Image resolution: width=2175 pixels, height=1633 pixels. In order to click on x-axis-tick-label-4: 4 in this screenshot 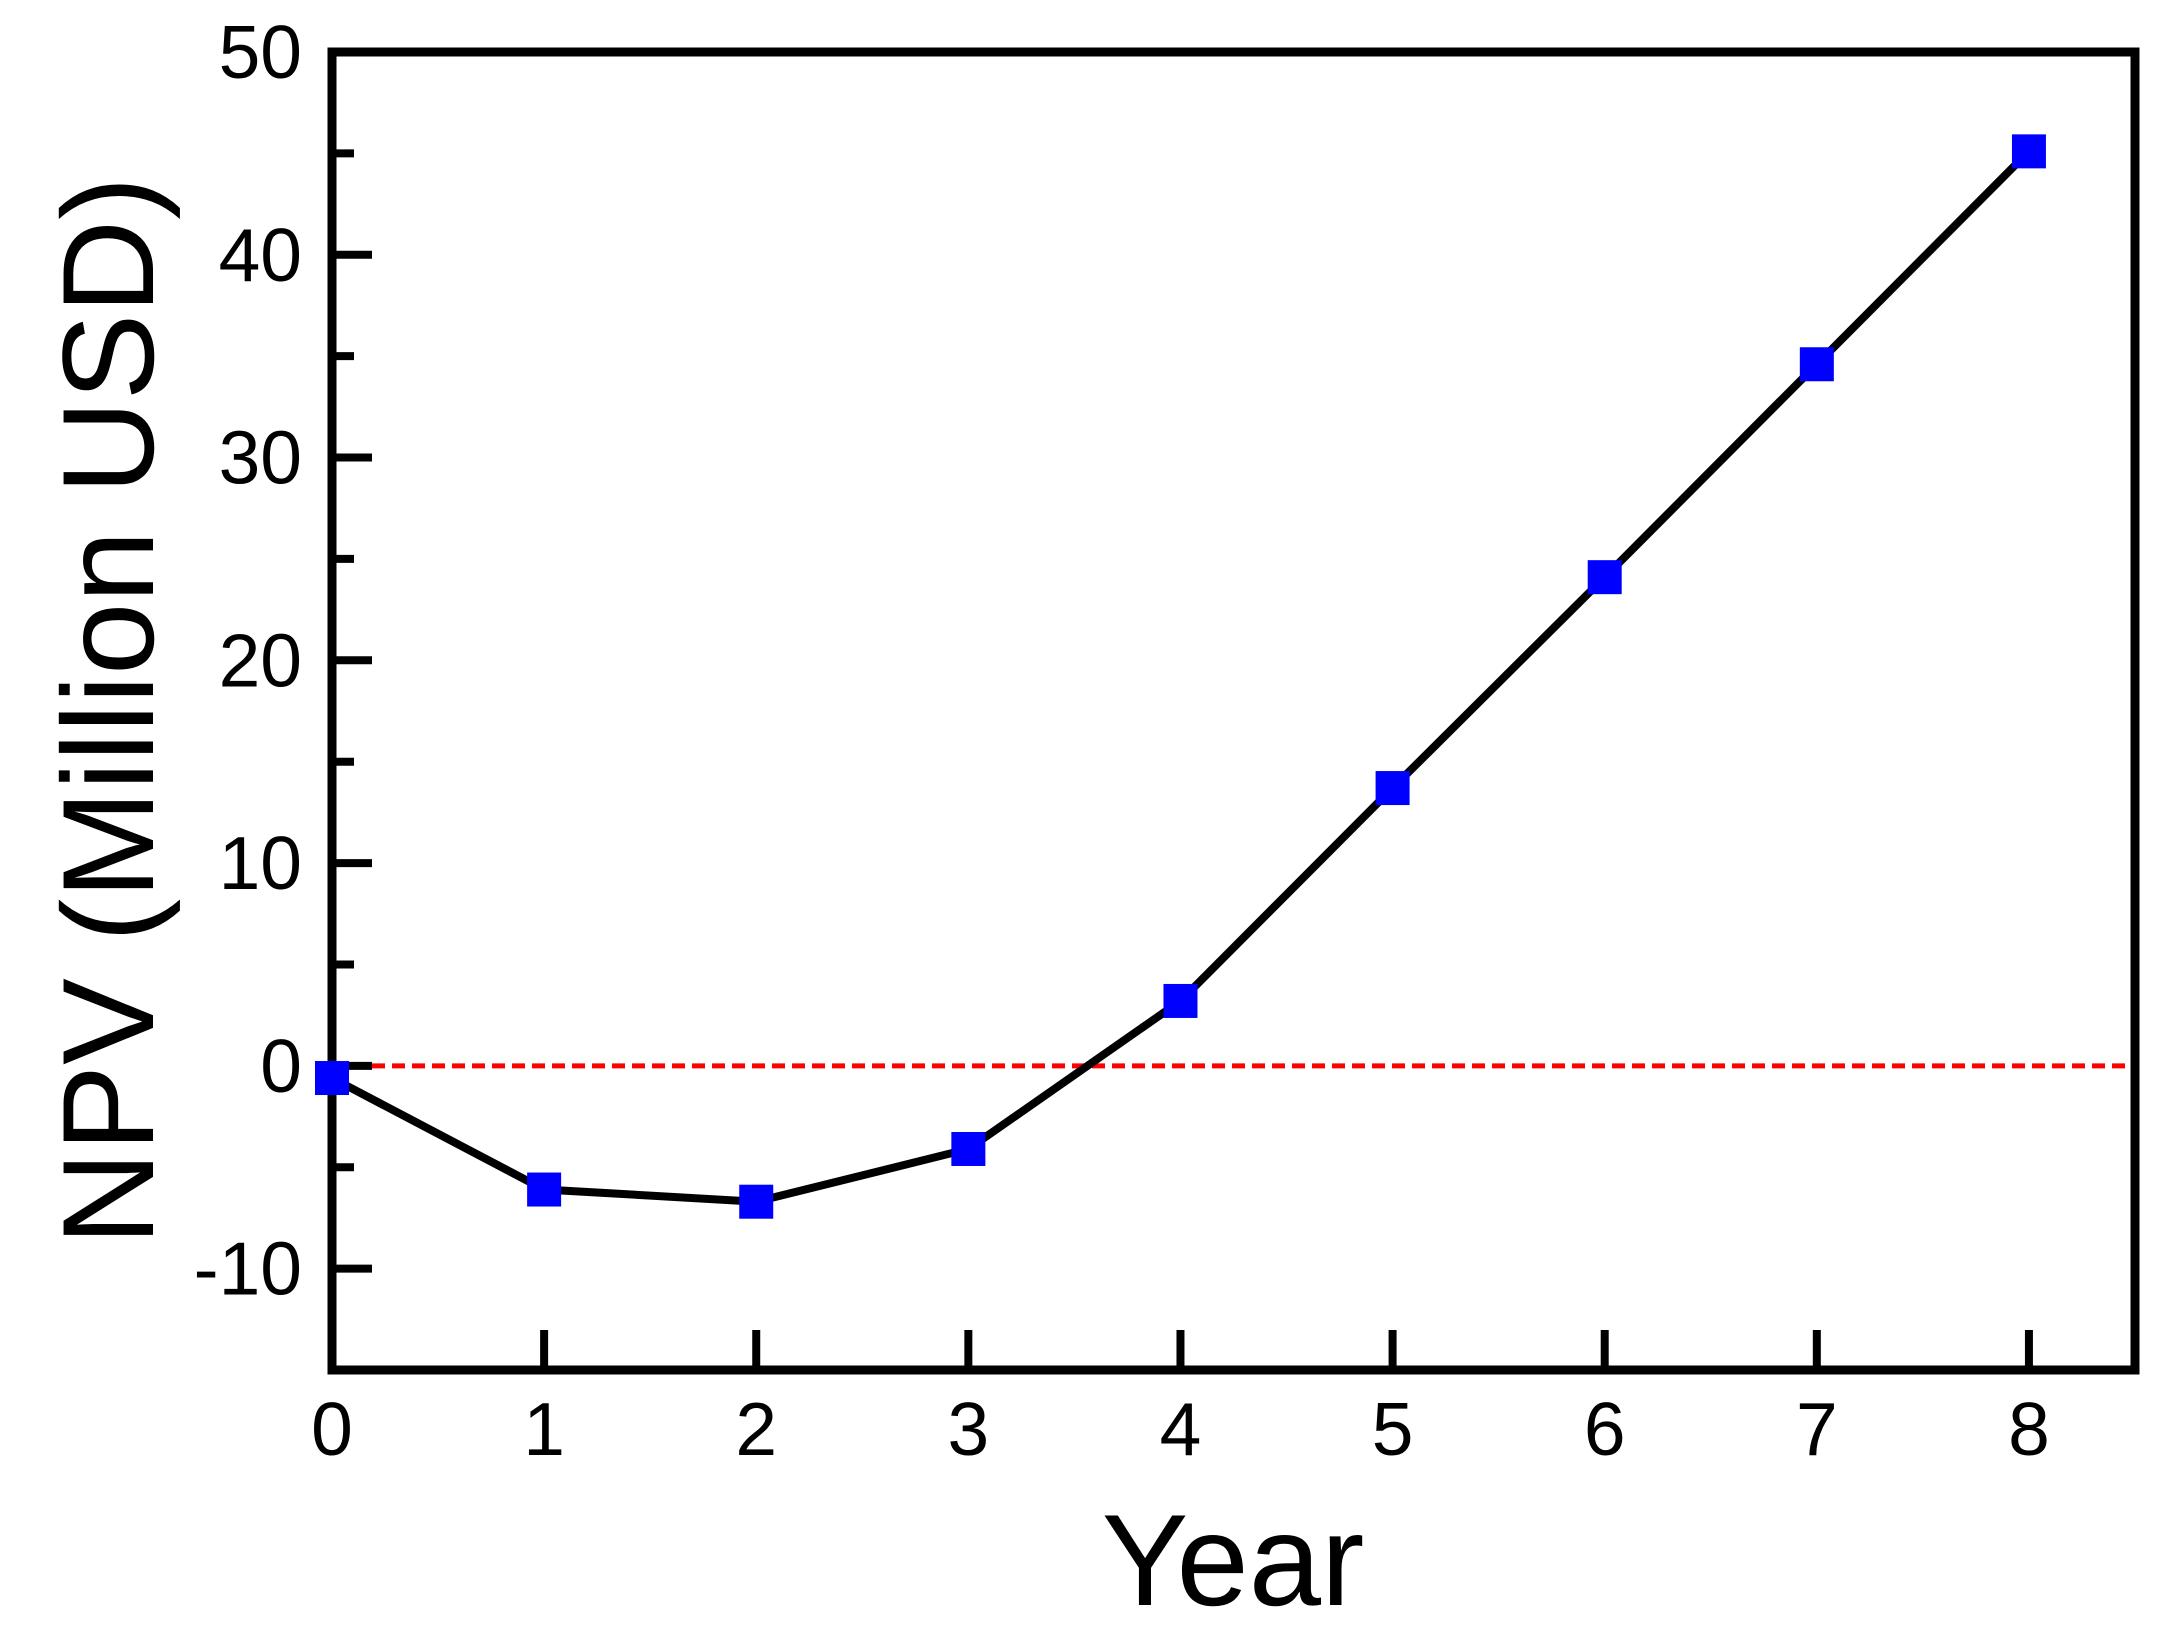, I will do `click(1181, 1429)`.